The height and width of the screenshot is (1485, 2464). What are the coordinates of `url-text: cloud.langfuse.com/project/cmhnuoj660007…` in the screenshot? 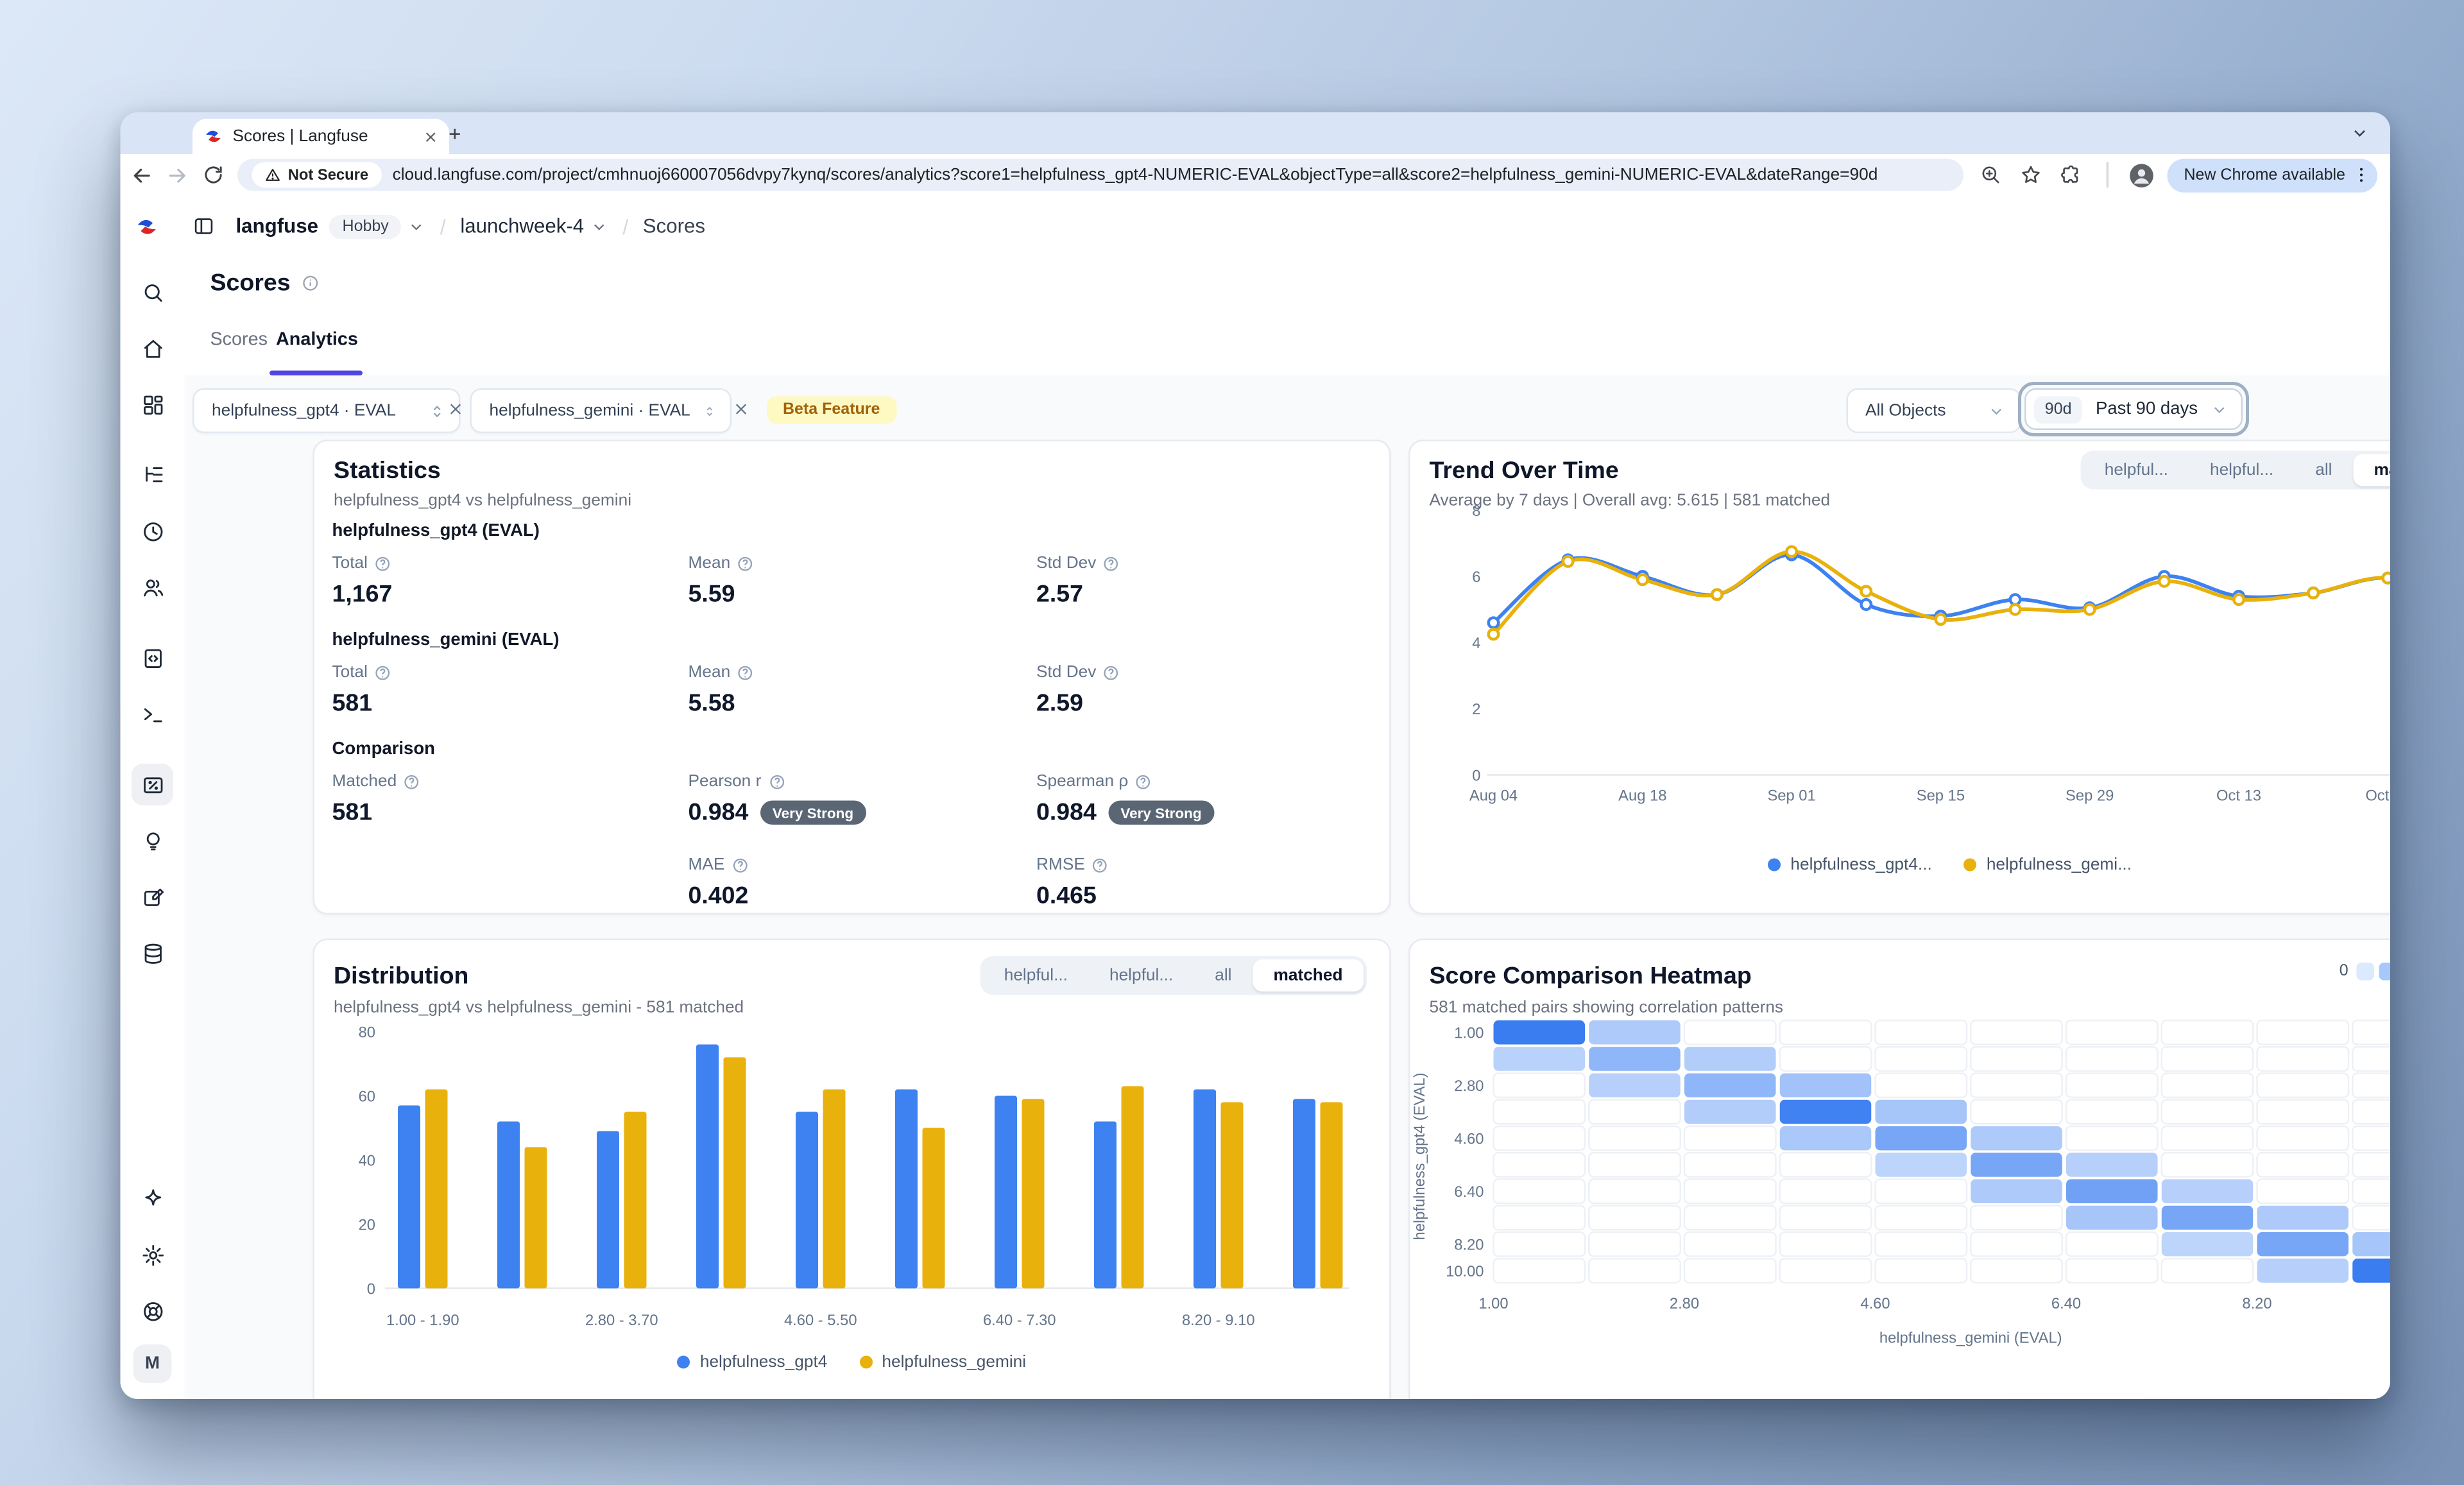 It's located at (1135, 175).